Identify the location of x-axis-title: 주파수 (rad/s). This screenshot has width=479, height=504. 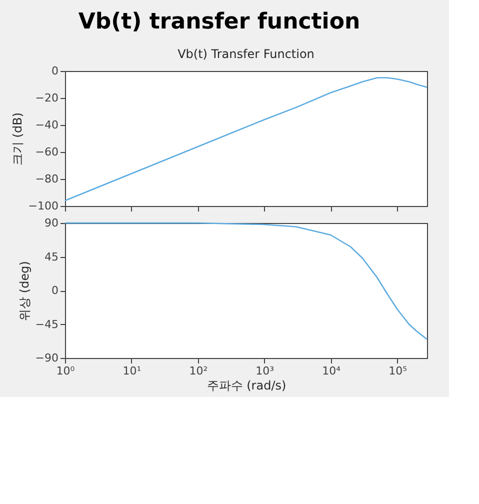
(246, 385).